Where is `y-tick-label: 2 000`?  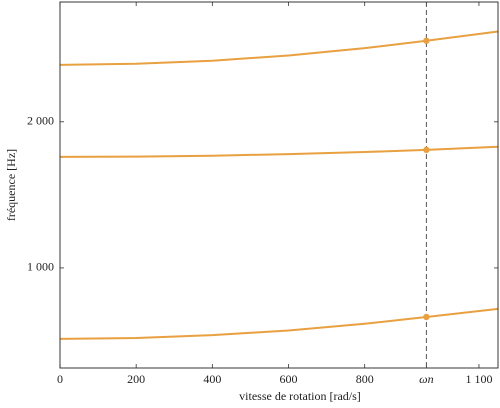 y-tick-label: 2 000 is located at coordinates (40, 121).